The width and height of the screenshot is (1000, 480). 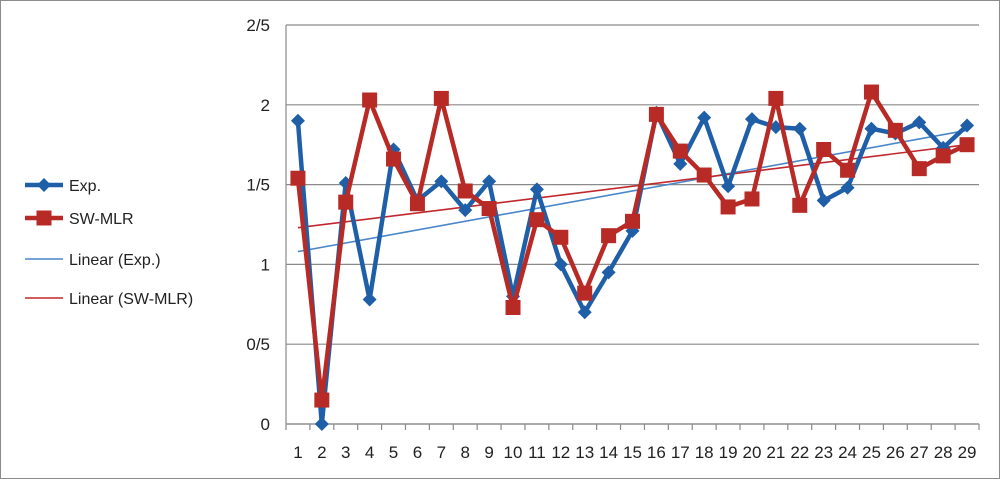 What do you see at coordinates (393, 452) in the screenshot?
I see `x-tick-label: 5` at bounding box center [393, 452].